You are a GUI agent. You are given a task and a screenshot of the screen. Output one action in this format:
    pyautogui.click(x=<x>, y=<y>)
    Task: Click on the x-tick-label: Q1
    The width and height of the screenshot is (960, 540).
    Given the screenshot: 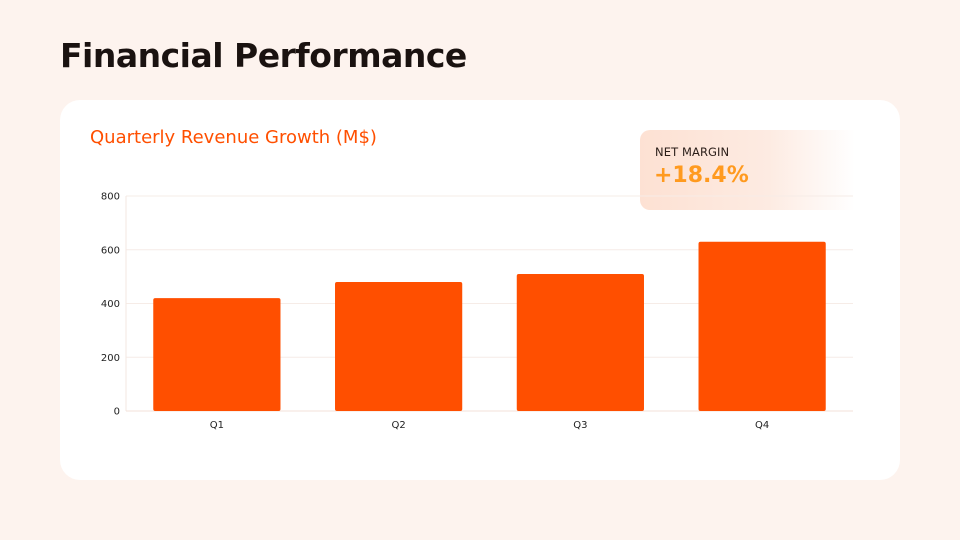 What is the action you would take?
    pyautogui.click(x=217, y=425)
    